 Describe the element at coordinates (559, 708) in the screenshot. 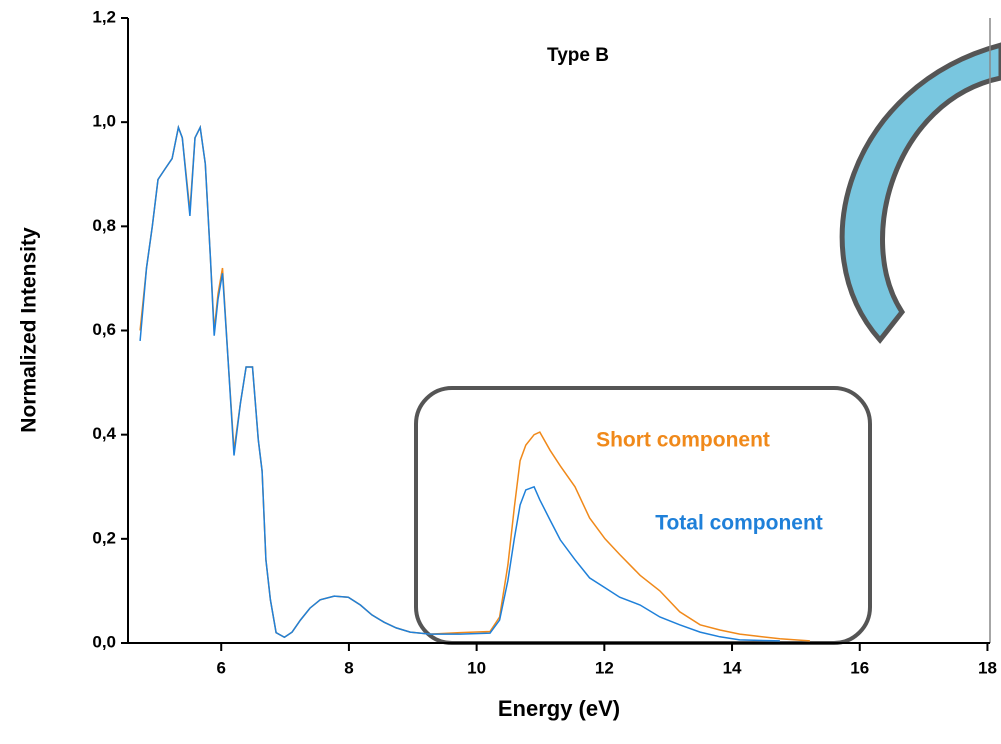

I see `x-axis-label: Energy (eV)` at that location.